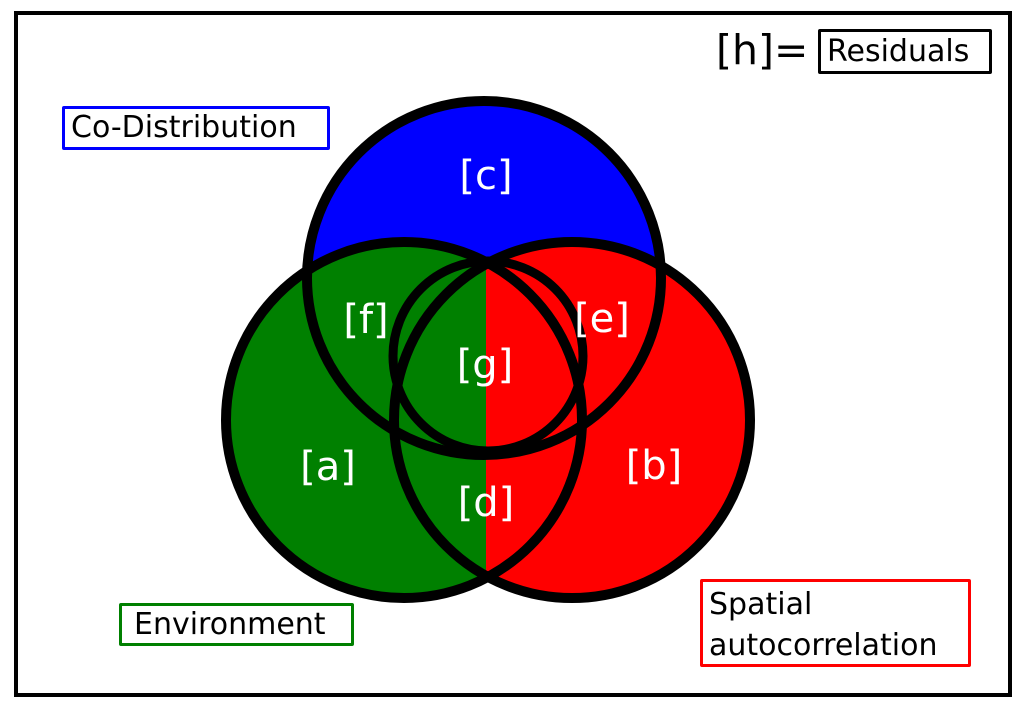 This screenshot has width=1023, height=708. I want to click on region-f-label: [f], so click(365, 320).